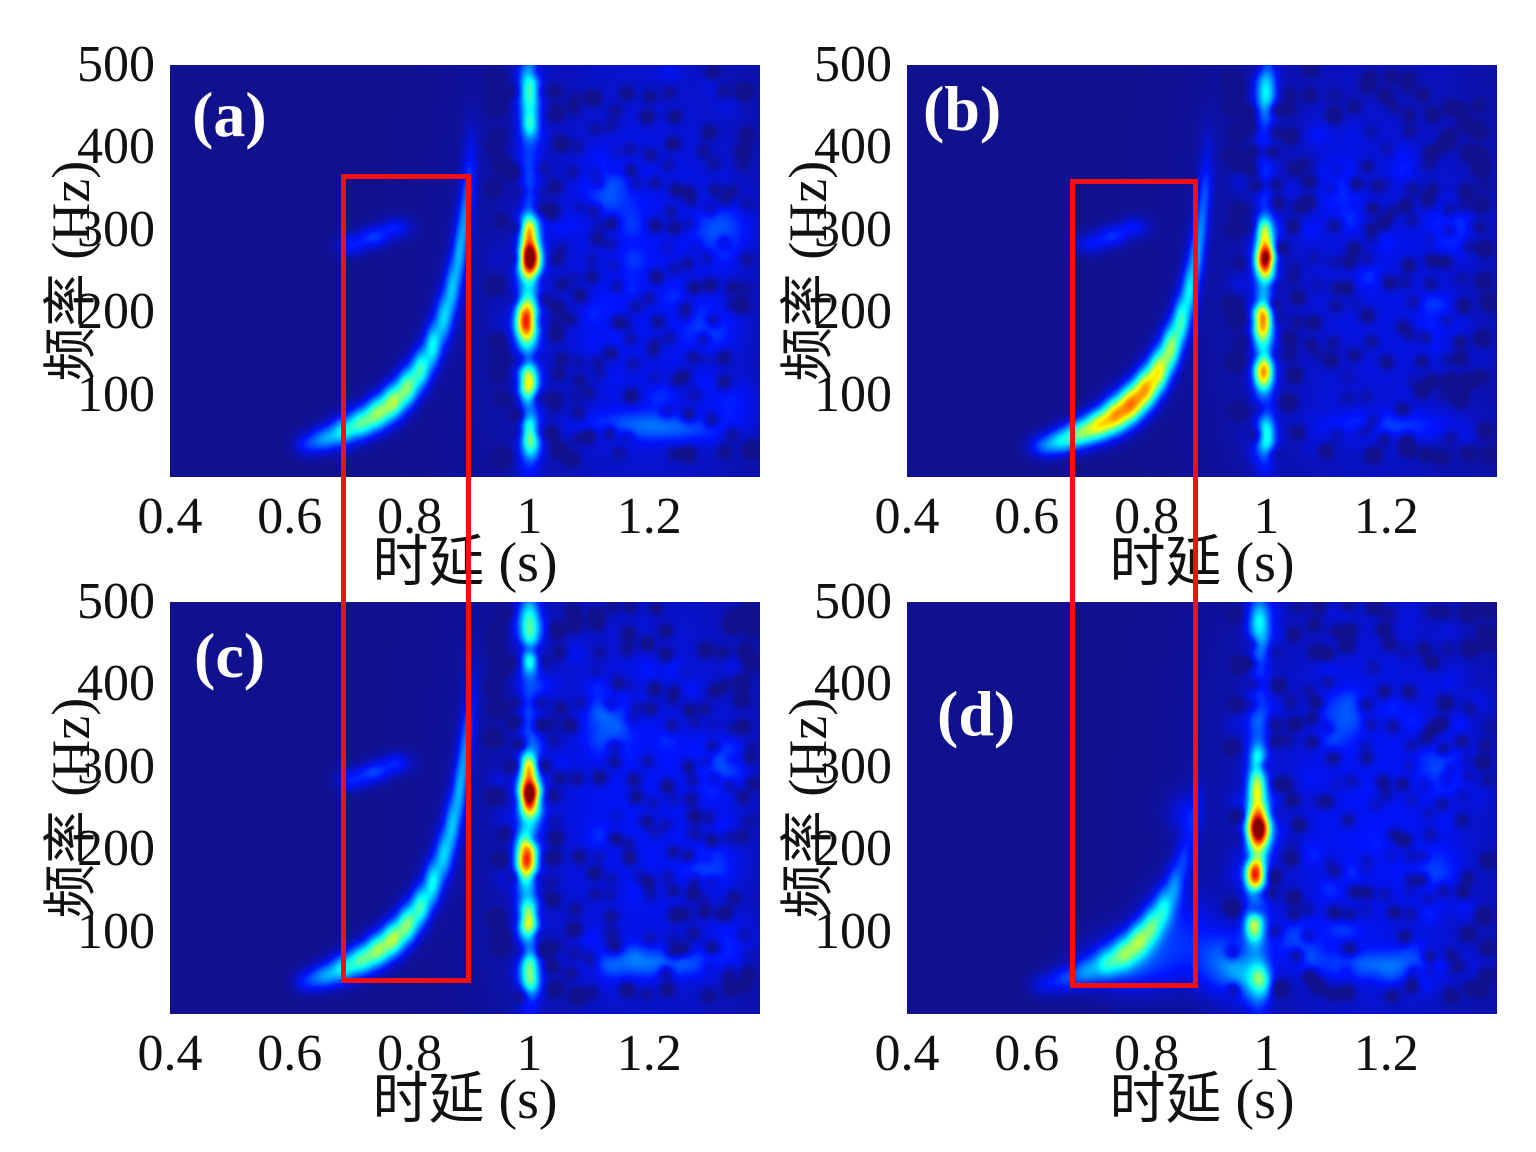  What do you see at coordinates (70, 271) in the screenshot?
I see `y-axis-label-a: 频率 (Hz)` at bounding box center [70, 271].